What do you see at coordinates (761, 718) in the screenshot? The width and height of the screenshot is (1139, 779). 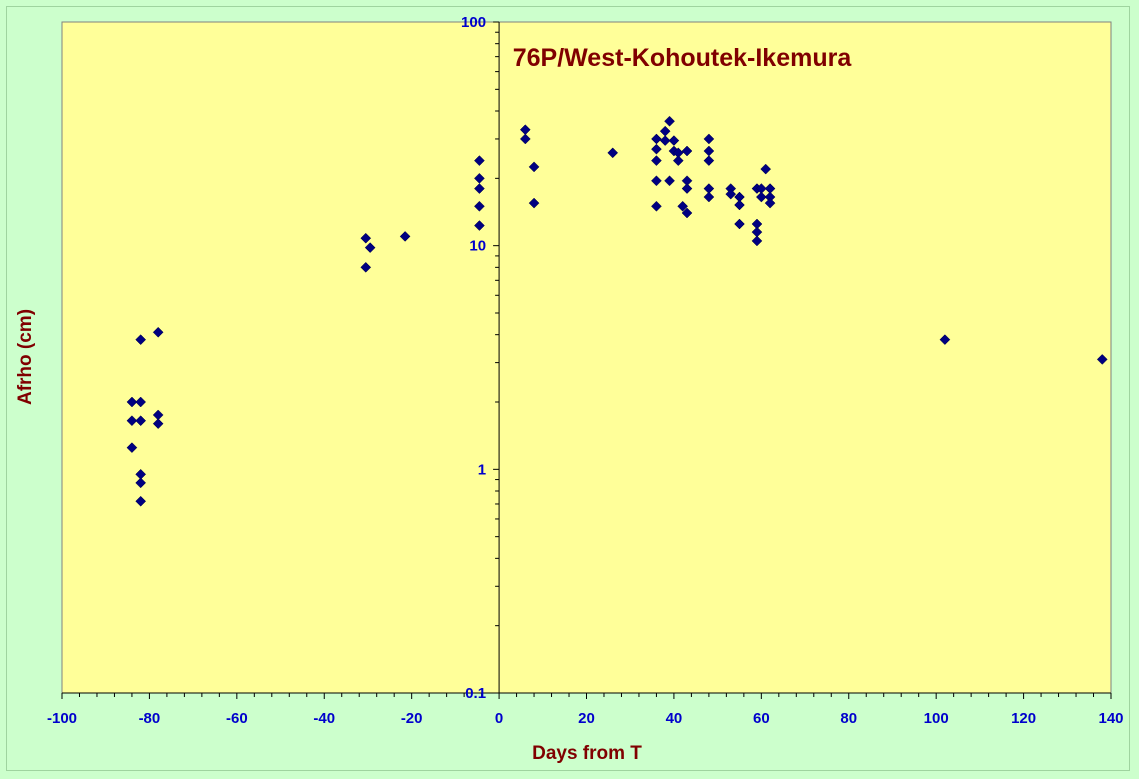 I see `x-tick-label: 60` at bounding box center [761, 718].